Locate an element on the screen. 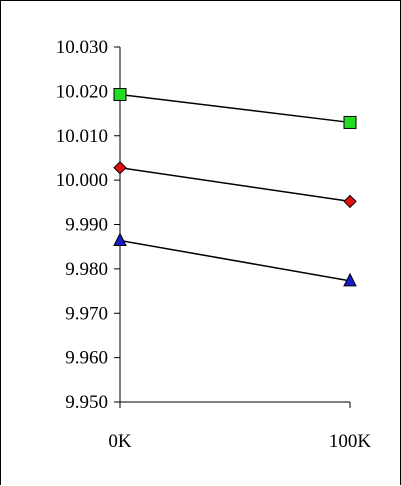 The image size is (401, 486). y-tick-label: 10.000 is located at coordinates (82, 180).